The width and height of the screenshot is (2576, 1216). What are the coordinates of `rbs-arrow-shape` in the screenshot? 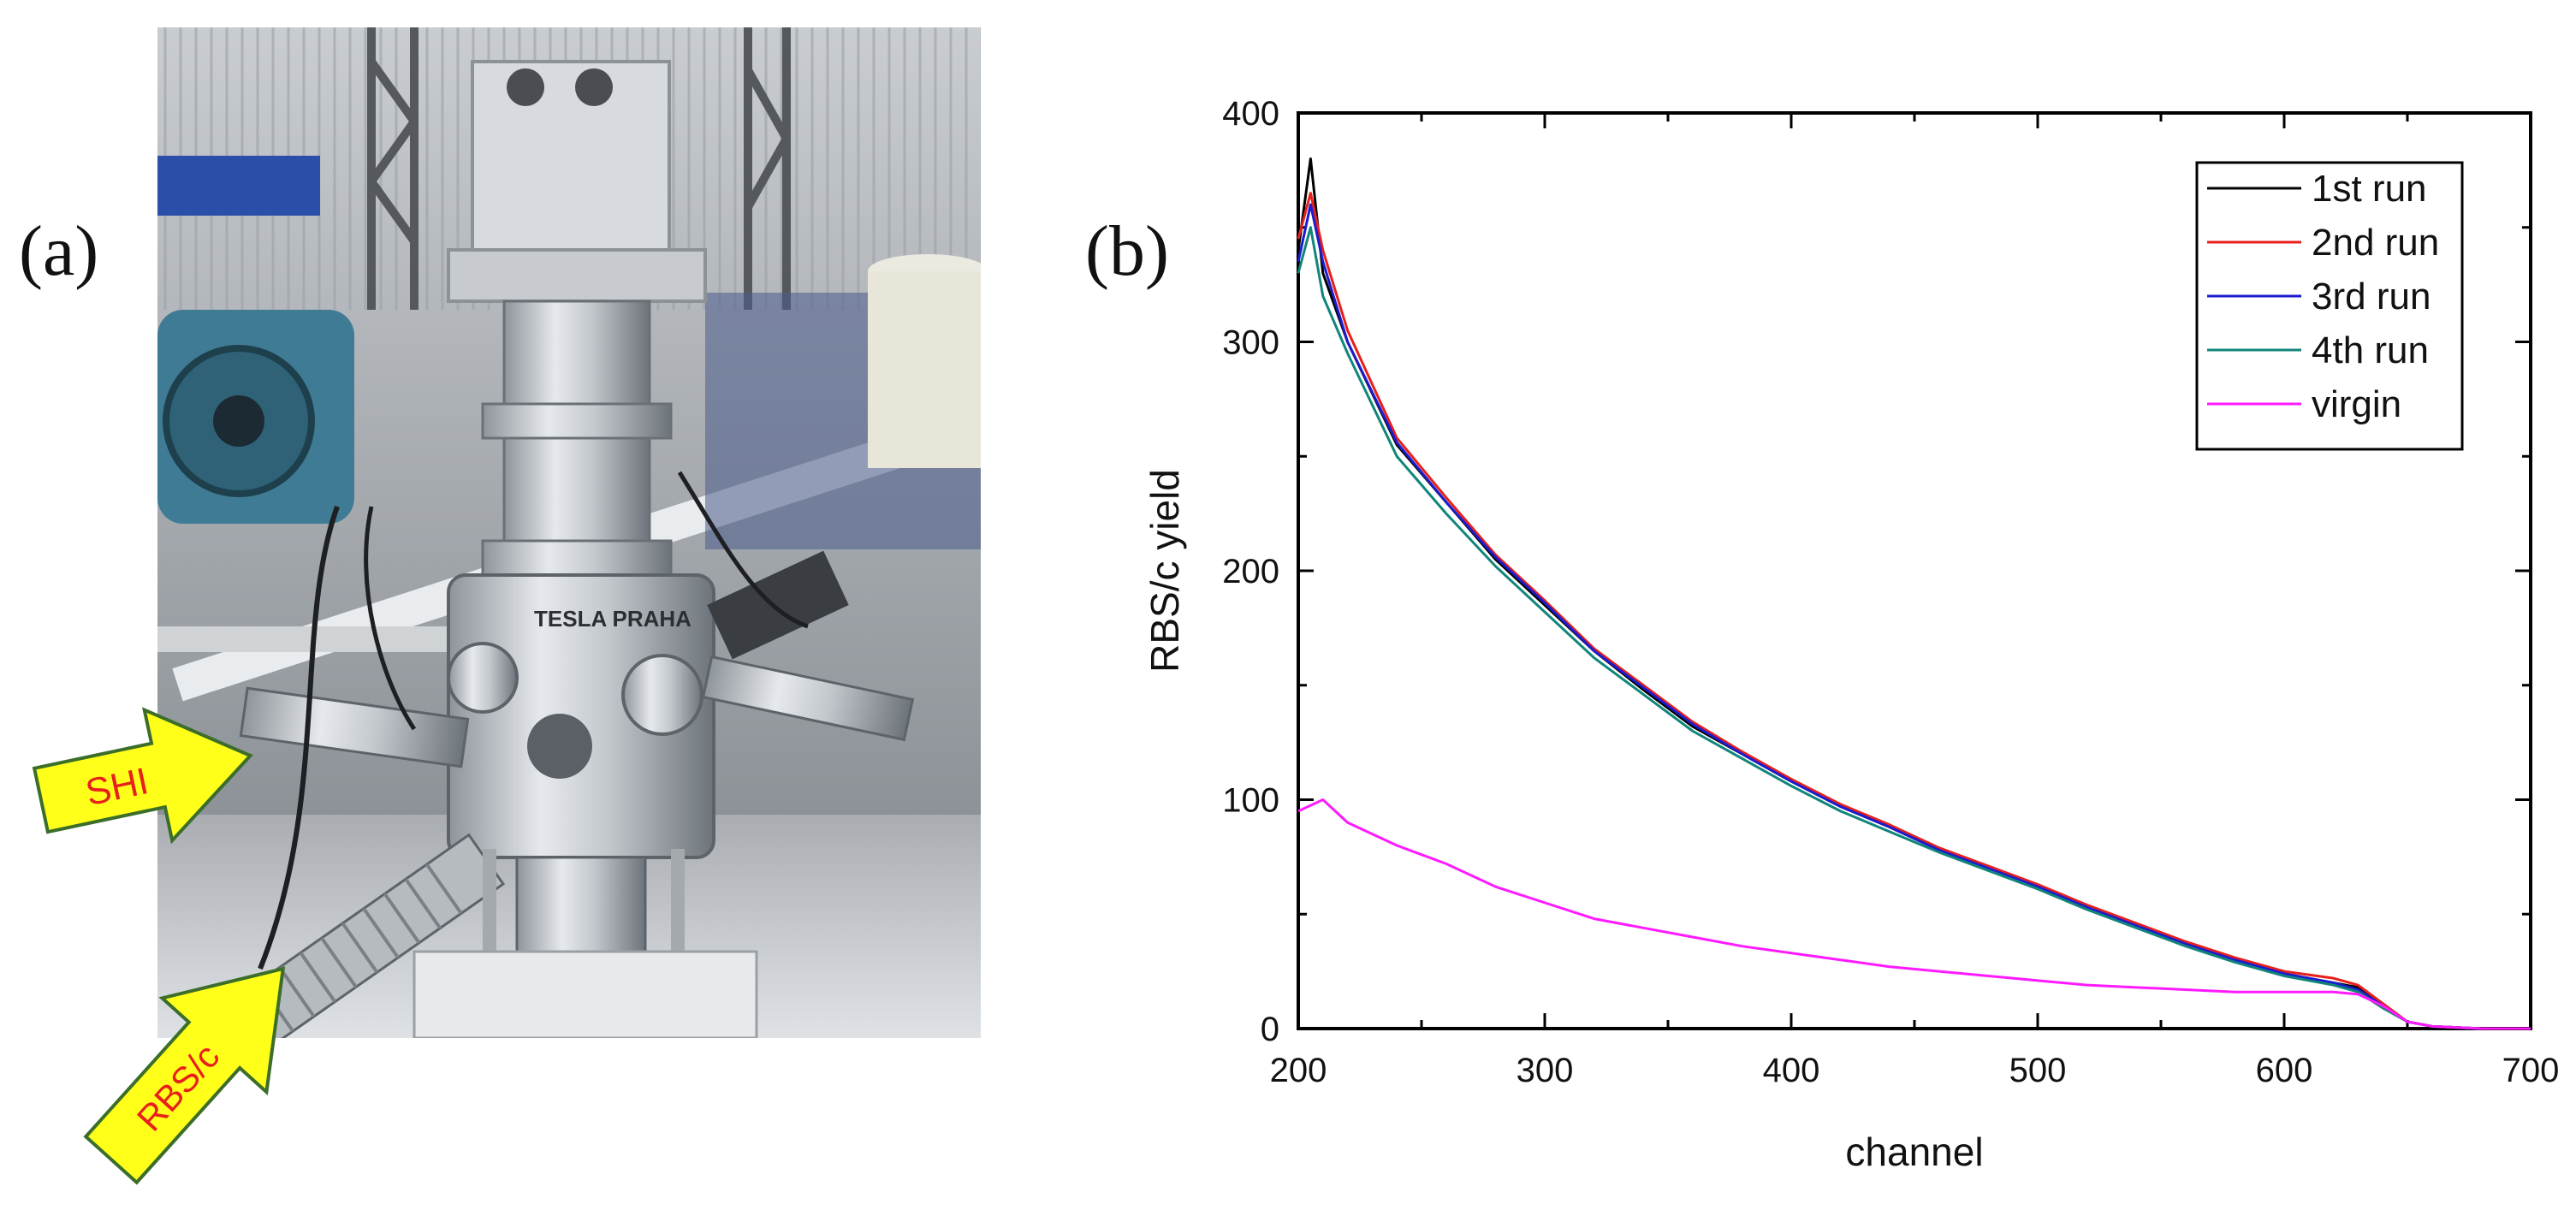 It's located at (184, 1075).